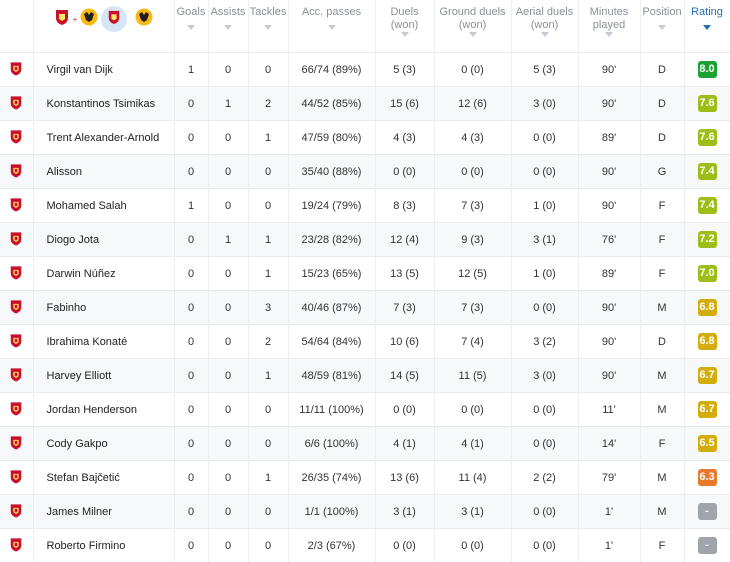 This screenshot has width=730, height=562. What do you see at coordinates (103, 512) in the screenshot?
I see `player-name: James Milner` at bounding box center [103, 512].